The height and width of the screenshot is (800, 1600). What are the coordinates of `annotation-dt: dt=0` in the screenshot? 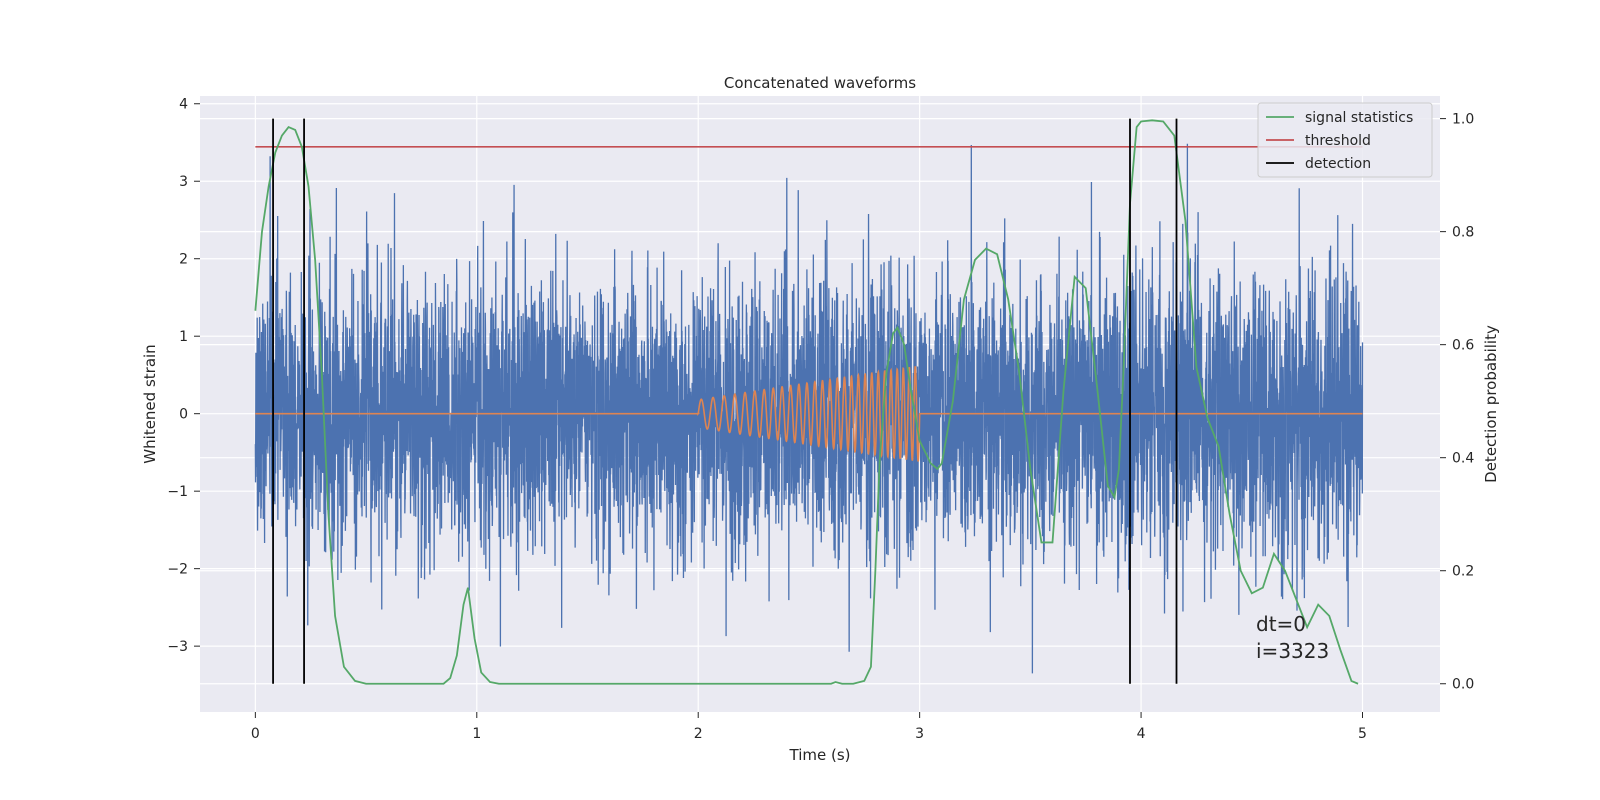 It's located at (1281, 624).